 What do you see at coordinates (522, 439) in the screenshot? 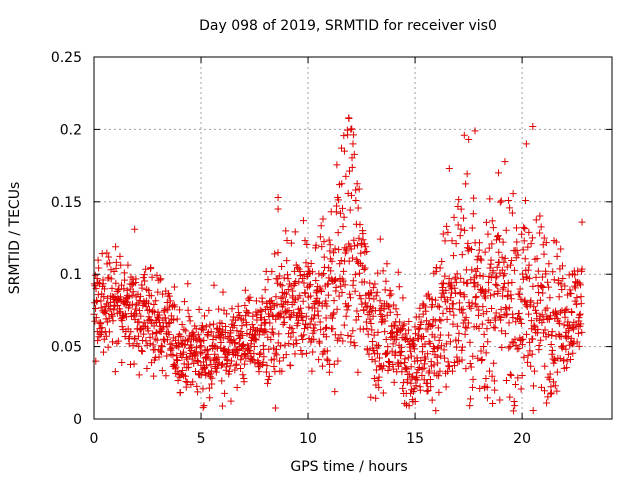
I see `x-tick-label: 20` at bounding box center [522, 439].